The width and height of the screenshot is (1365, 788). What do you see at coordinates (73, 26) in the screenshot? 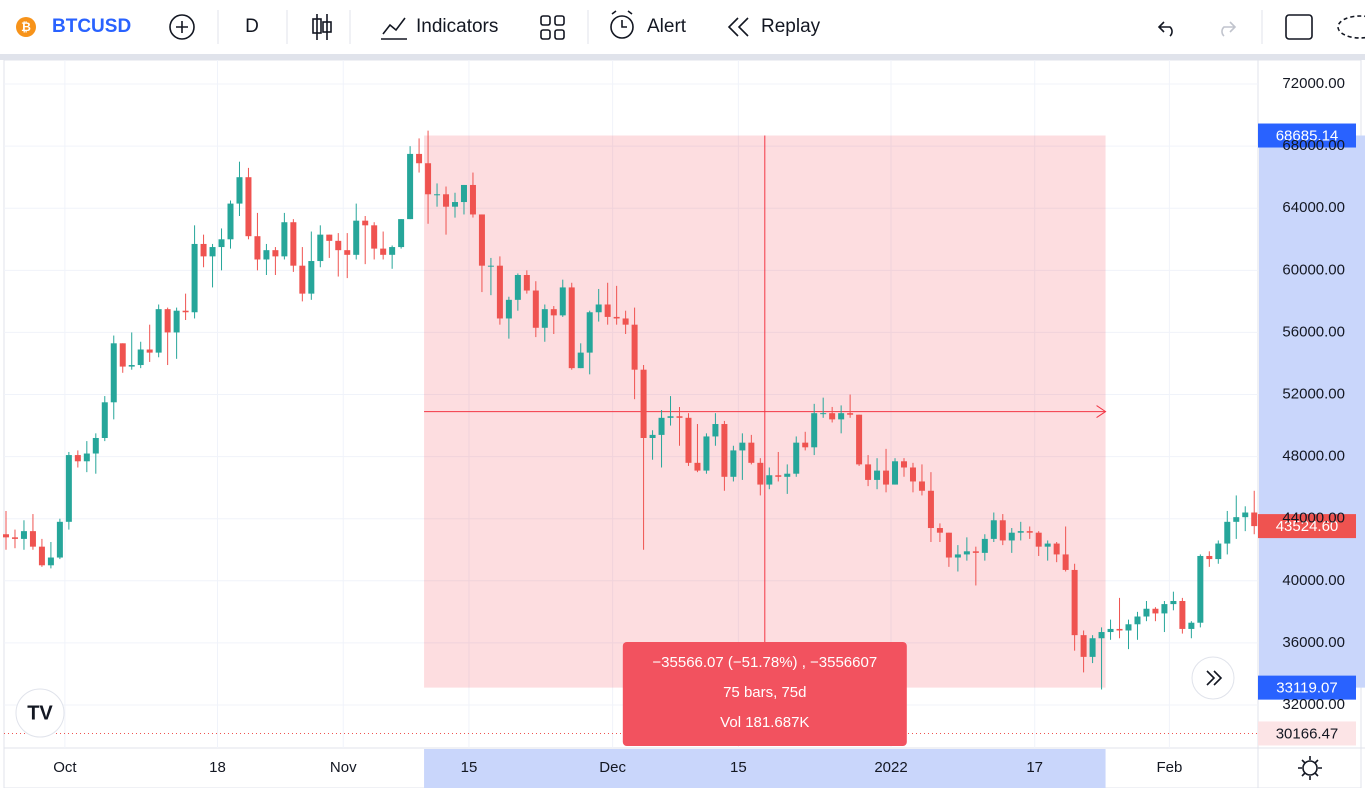
I see `symbol-button: ₿ BTCUSD` at bounding box center [73, 26].